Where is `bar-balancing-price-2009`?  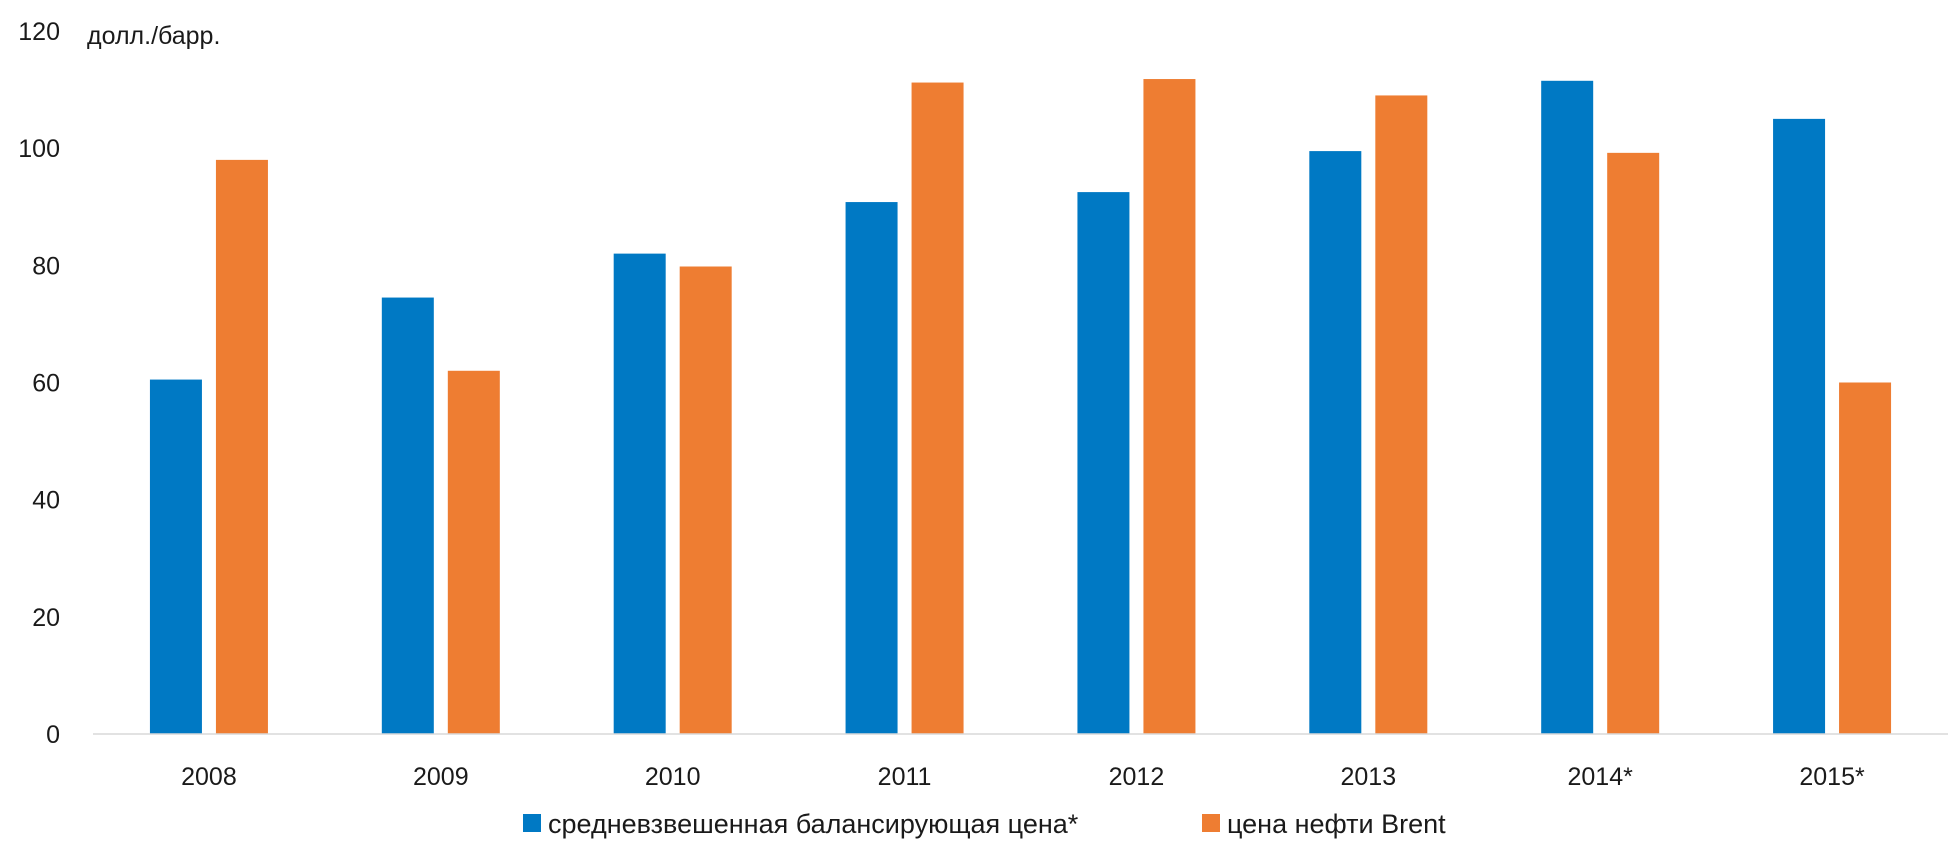 bar-balancing-price-2009 is located at coordinates (407, 515).